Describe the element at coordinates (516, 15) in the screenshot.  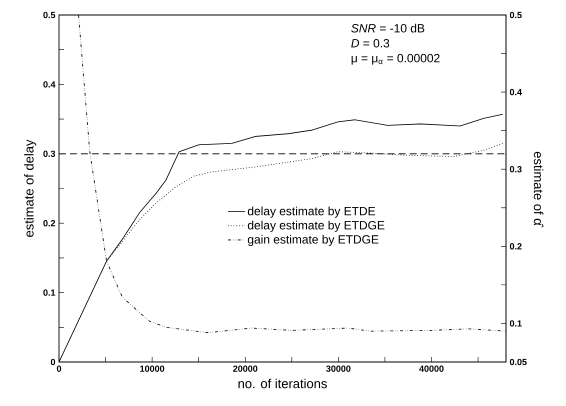
I see `y2-tick-label: 0.5` at that location.